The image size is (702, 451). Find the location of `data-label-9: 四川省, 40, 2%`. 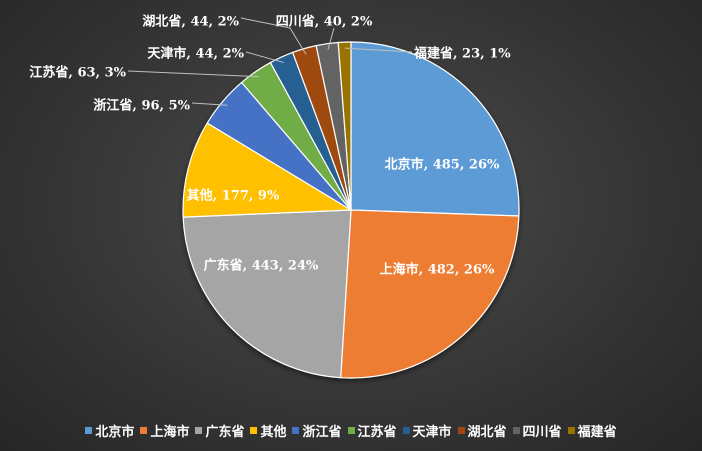

data-label-9: 四川省, 40, 2% is located at coordinates (324, 22).